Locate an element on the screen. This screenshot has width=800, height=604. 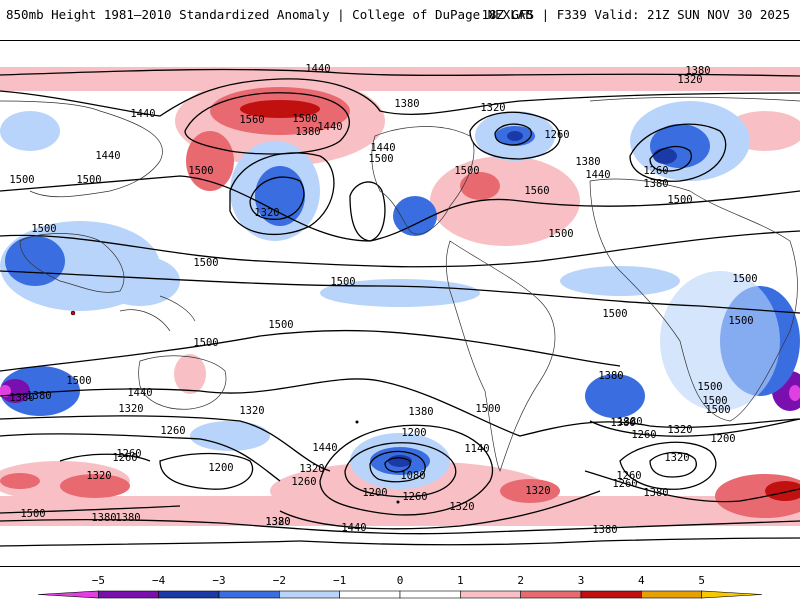
colorbar-tick-label: −2 is located at coordinates (279, 580).